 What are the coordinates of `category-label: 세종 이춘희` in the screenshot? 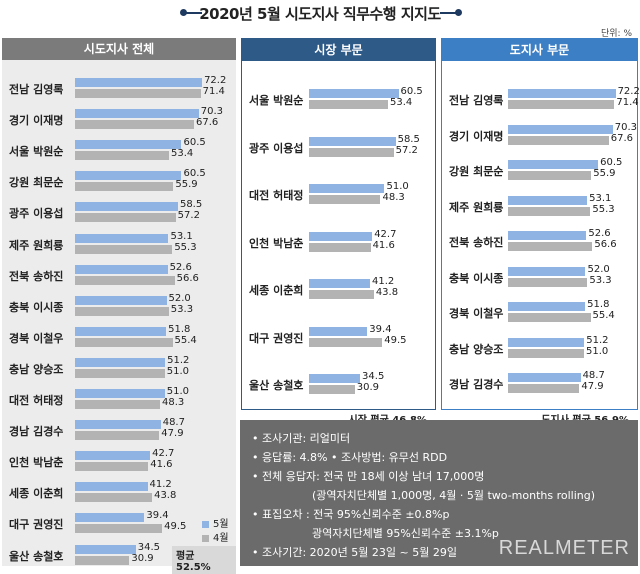 It's located at (36, 494).